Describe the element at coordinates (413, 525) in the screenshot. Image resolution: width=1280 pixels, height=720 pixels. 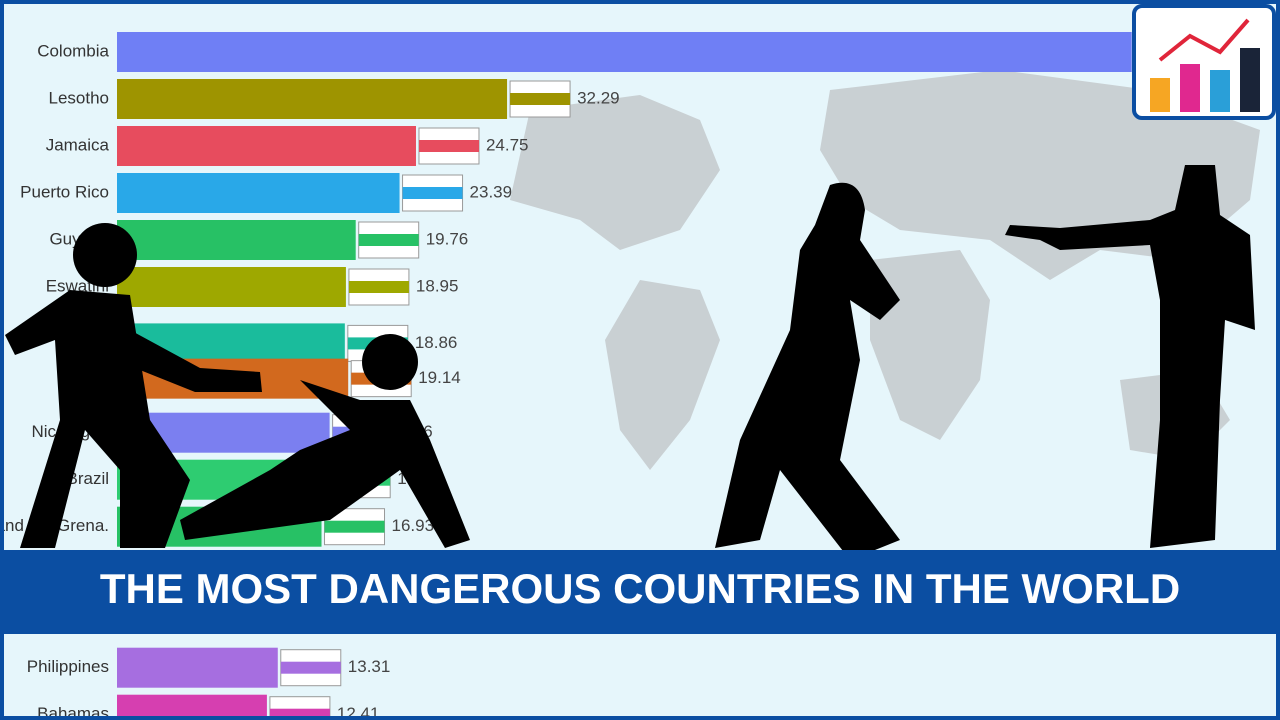
I see `value-label: 16.93` at that location.